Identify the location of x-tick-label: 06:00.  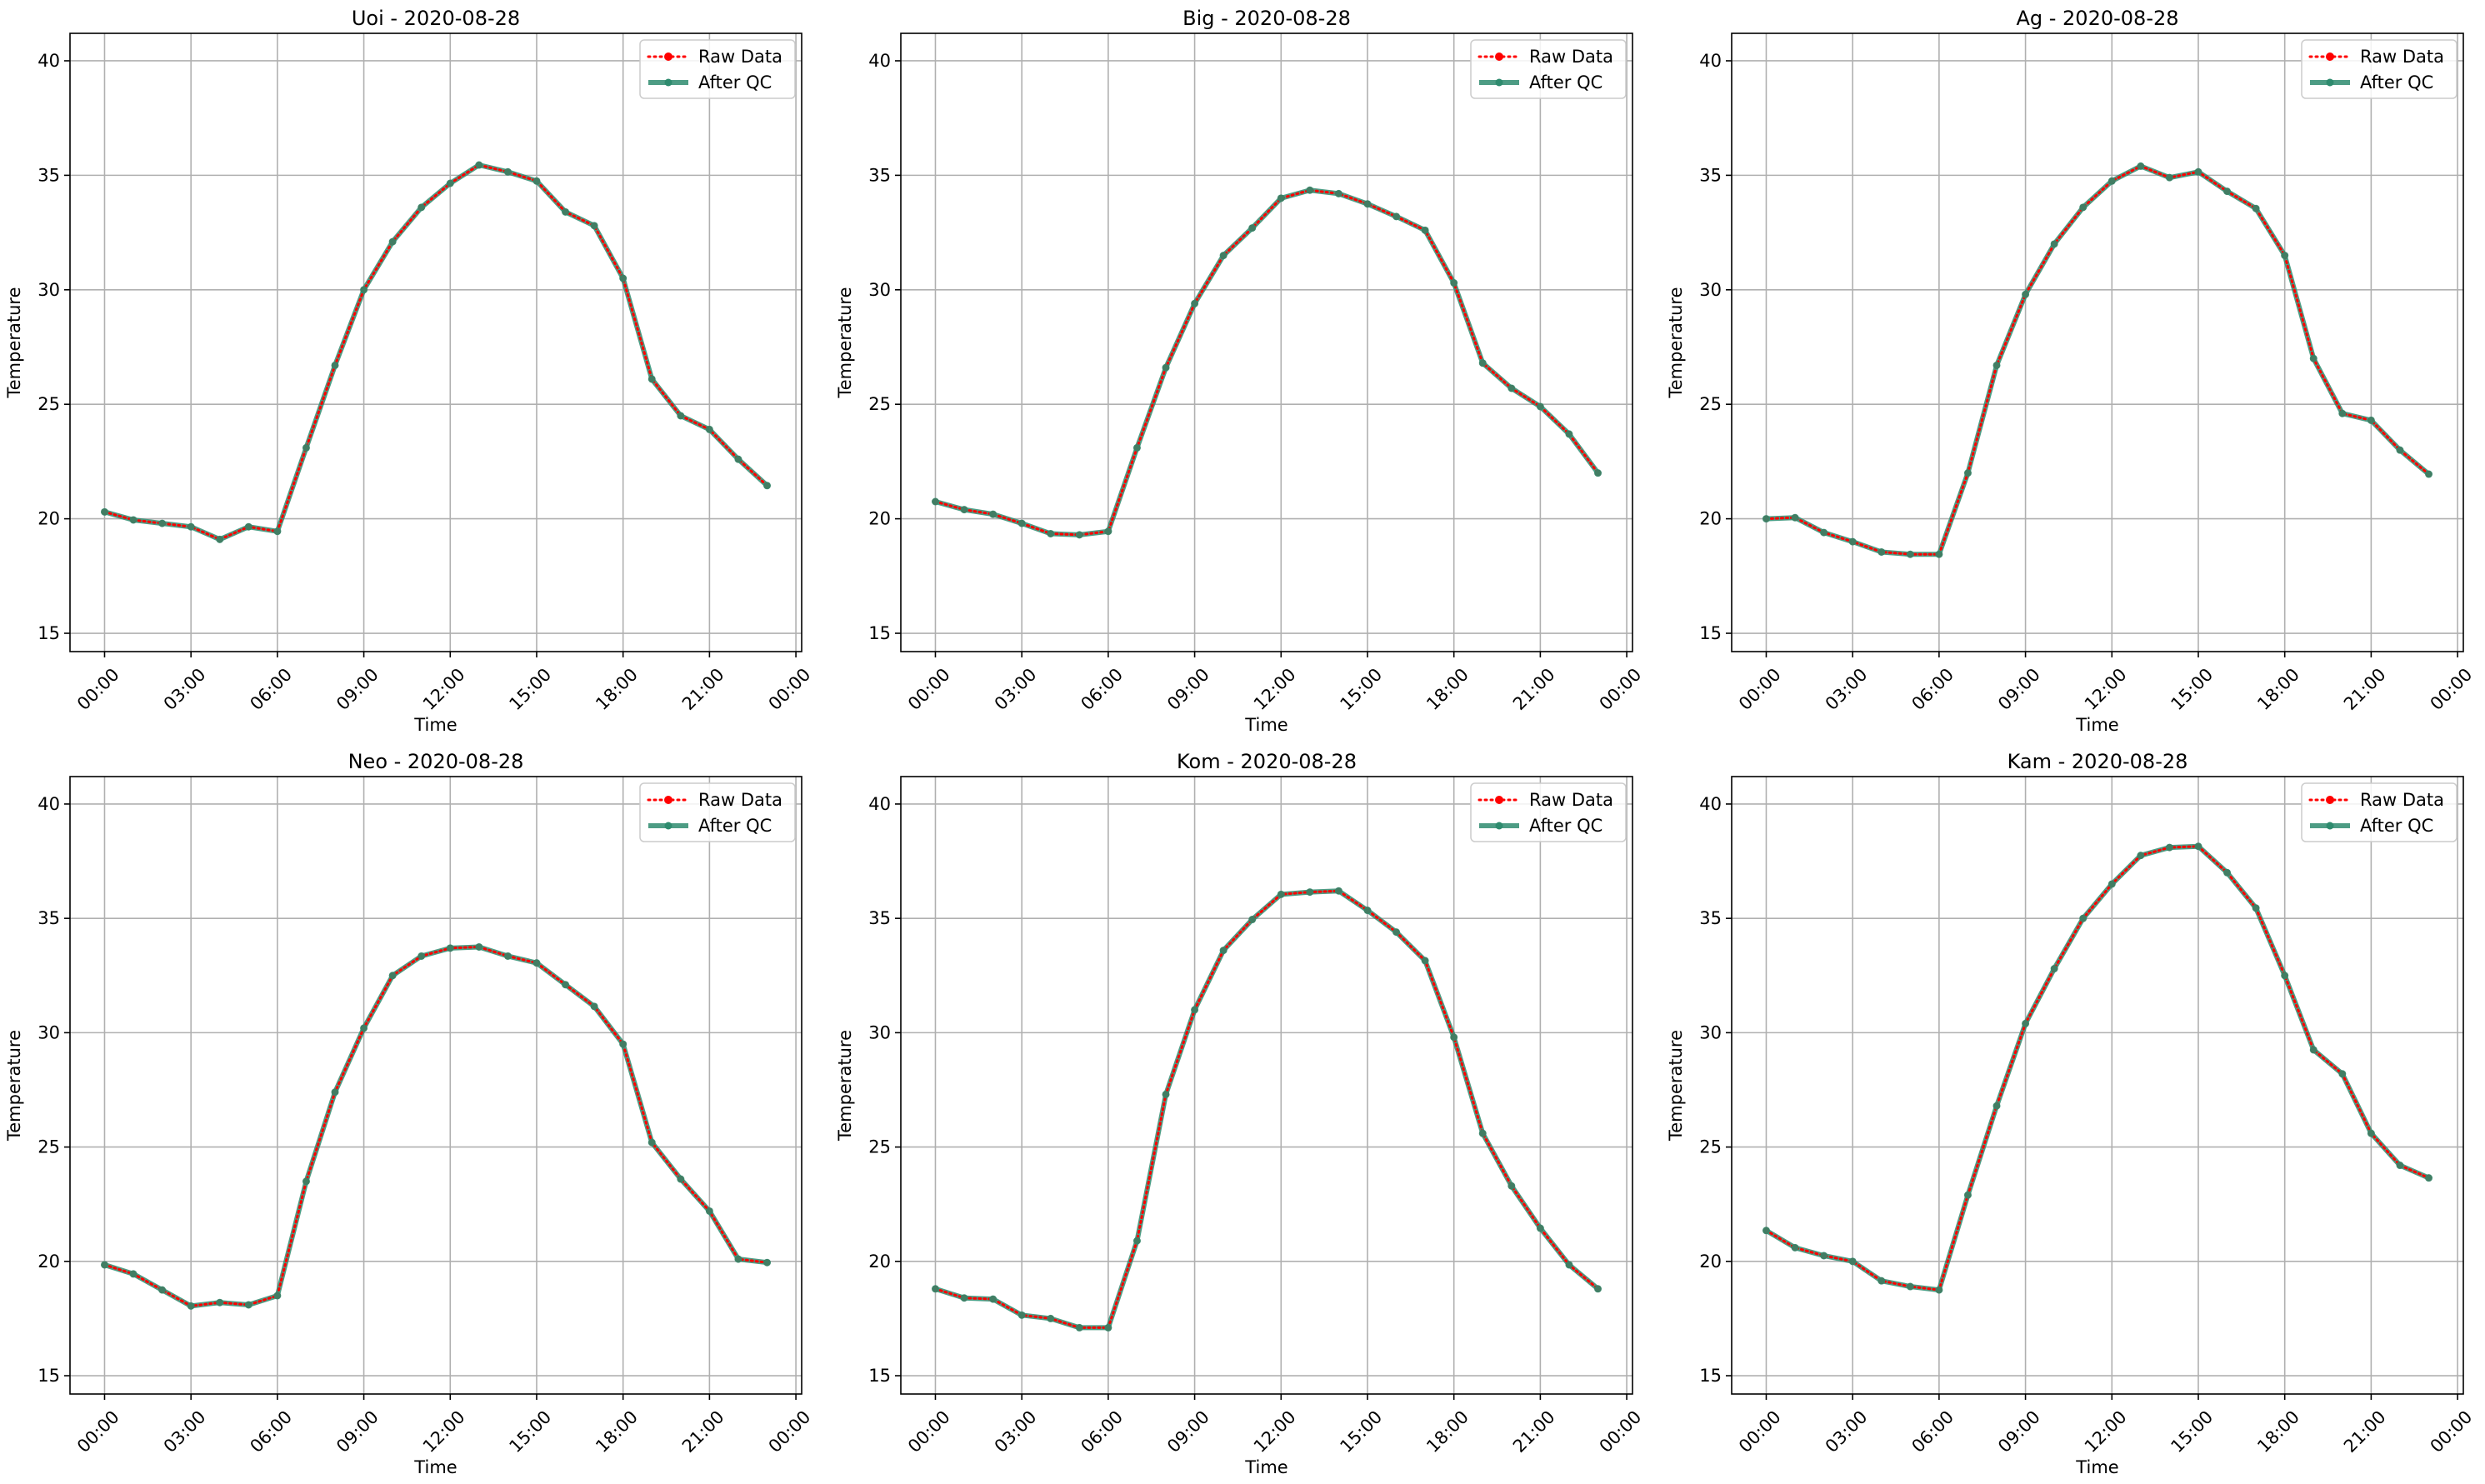
(1102, 1432).